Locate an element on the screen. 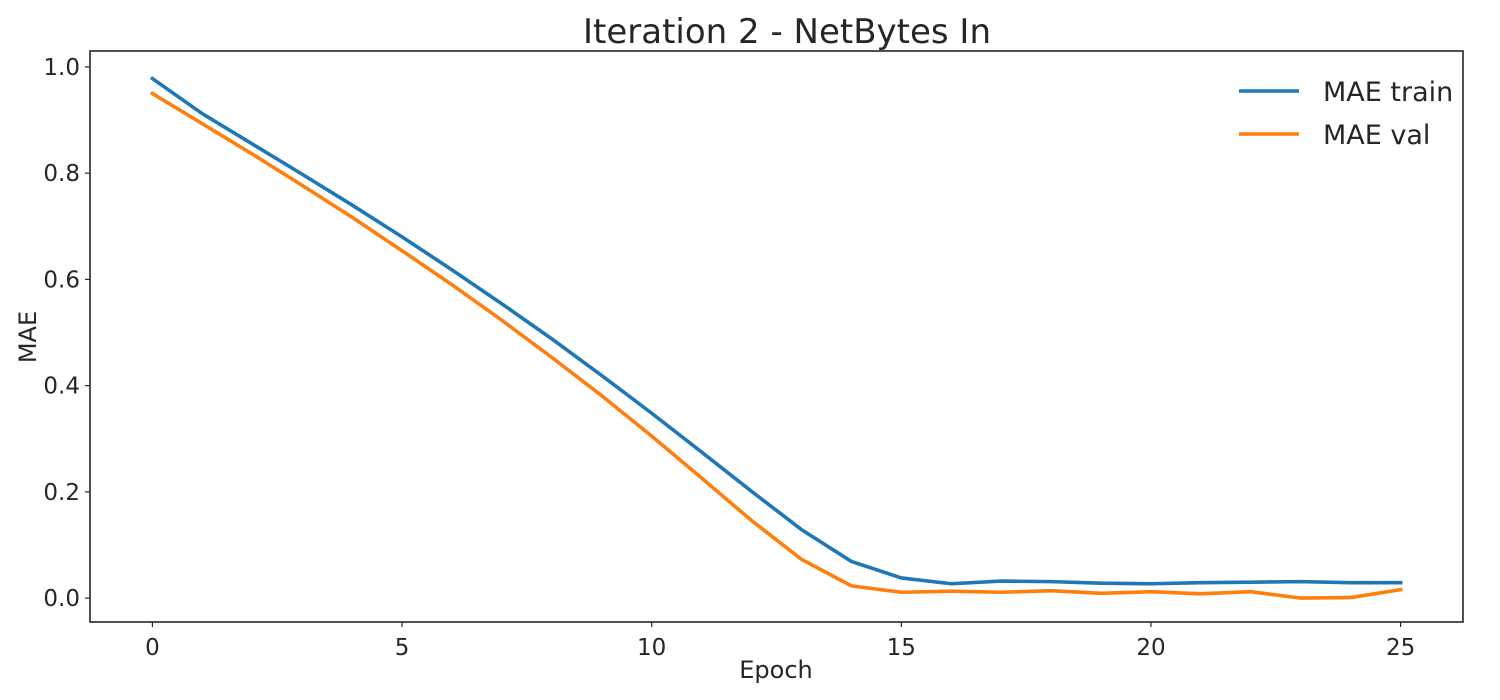 This screenshot has height=700, width=1500. x-tick-label: 25 is located at coordinates (1400, 648).